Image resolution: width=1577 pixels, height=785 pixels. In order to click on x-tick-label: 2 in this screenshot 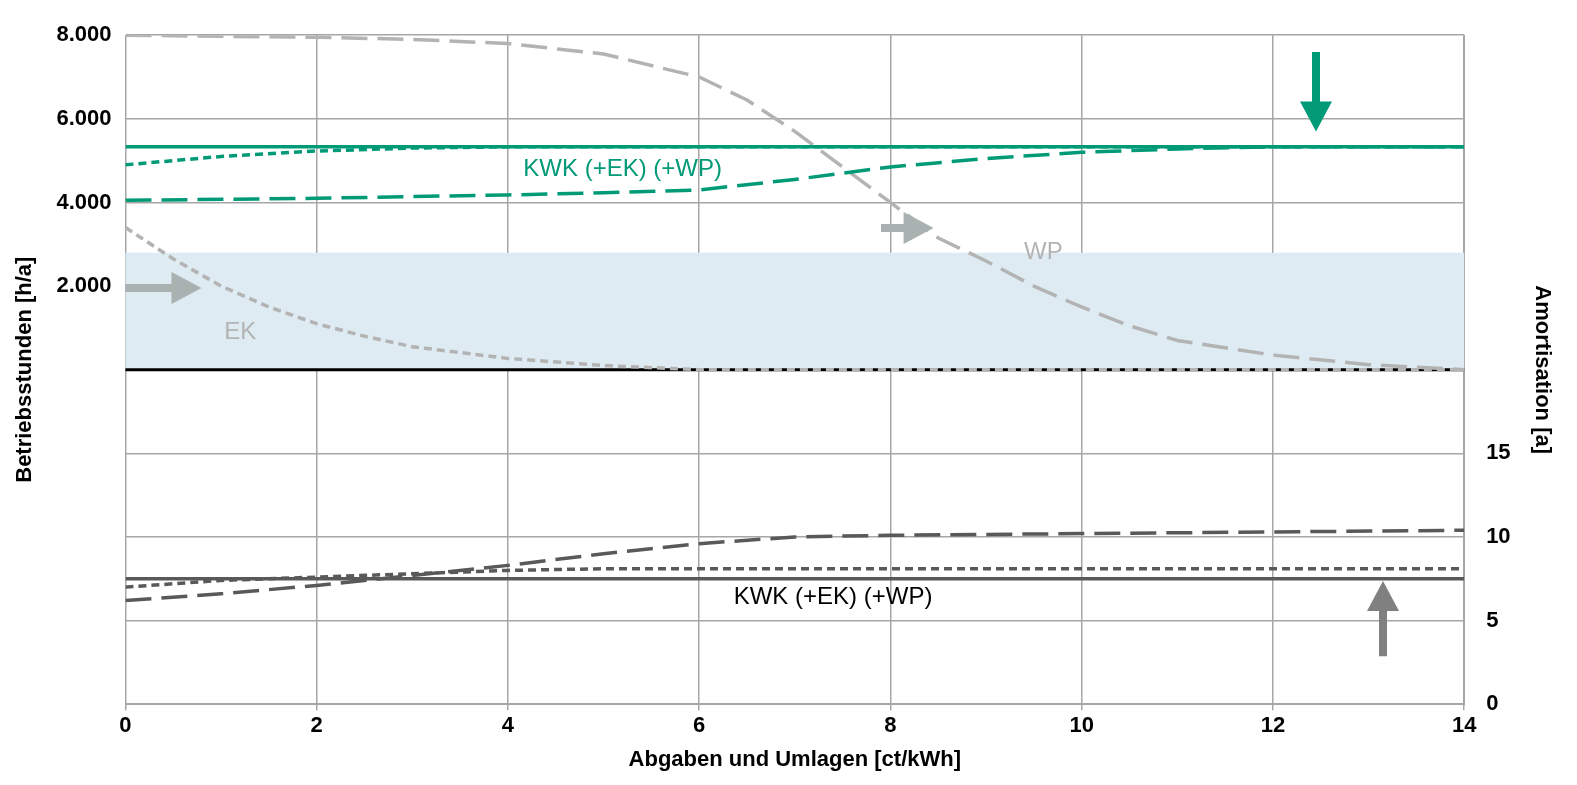, I will do `click(316, 725)`.